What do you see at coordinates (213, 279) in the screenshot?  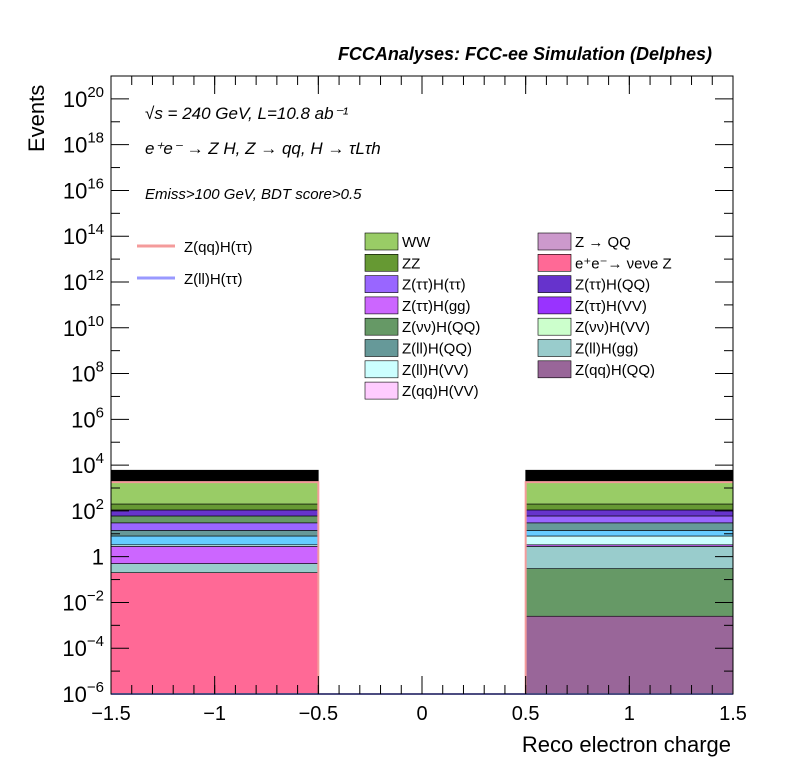 I see `legend-label: Z(ll)H(ττ)` at bounding box center [213, 279].